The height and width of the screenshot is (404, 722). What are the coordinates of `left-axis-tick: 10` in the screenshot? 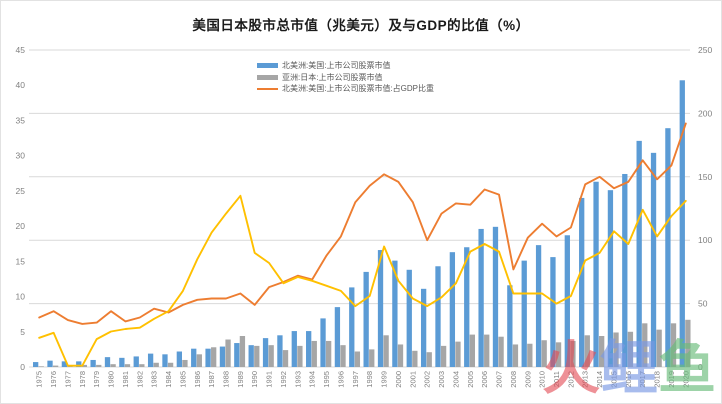 It's located at (21, 297).